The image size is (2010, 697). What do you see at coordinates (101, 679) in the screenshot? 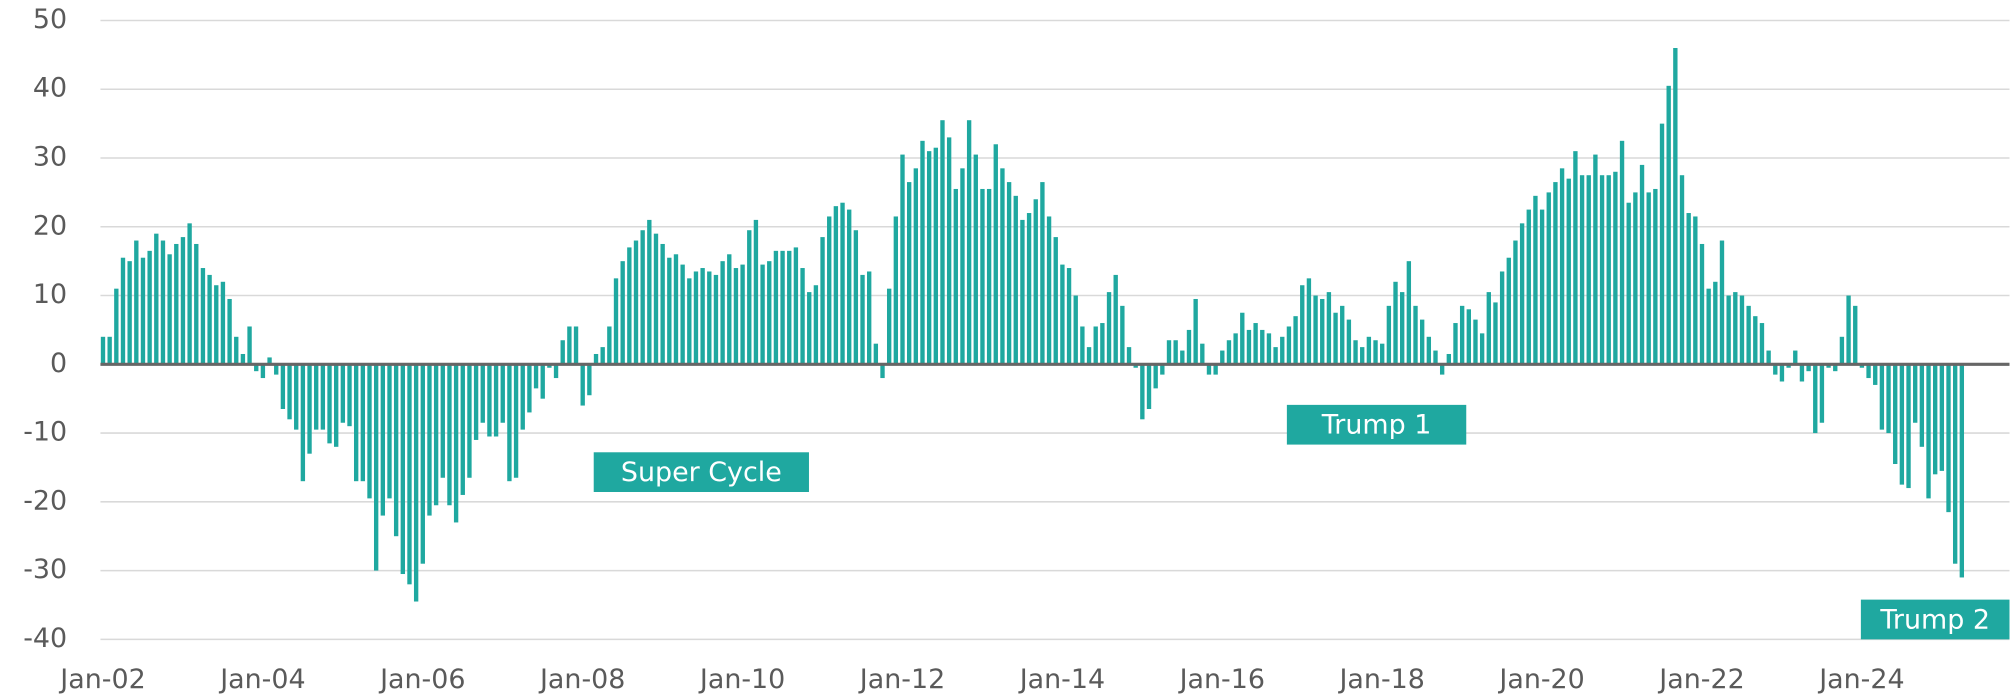
I see `x-tick-label: Jan-02` at bounding box center [101, 679].